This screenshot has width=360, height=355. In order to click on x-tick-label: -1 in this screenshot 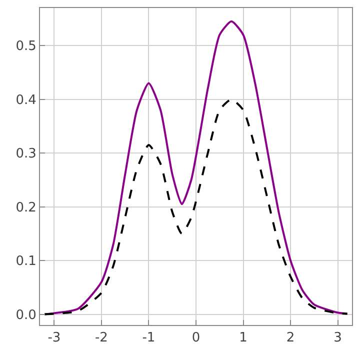, I will do `click(149, 338)`.